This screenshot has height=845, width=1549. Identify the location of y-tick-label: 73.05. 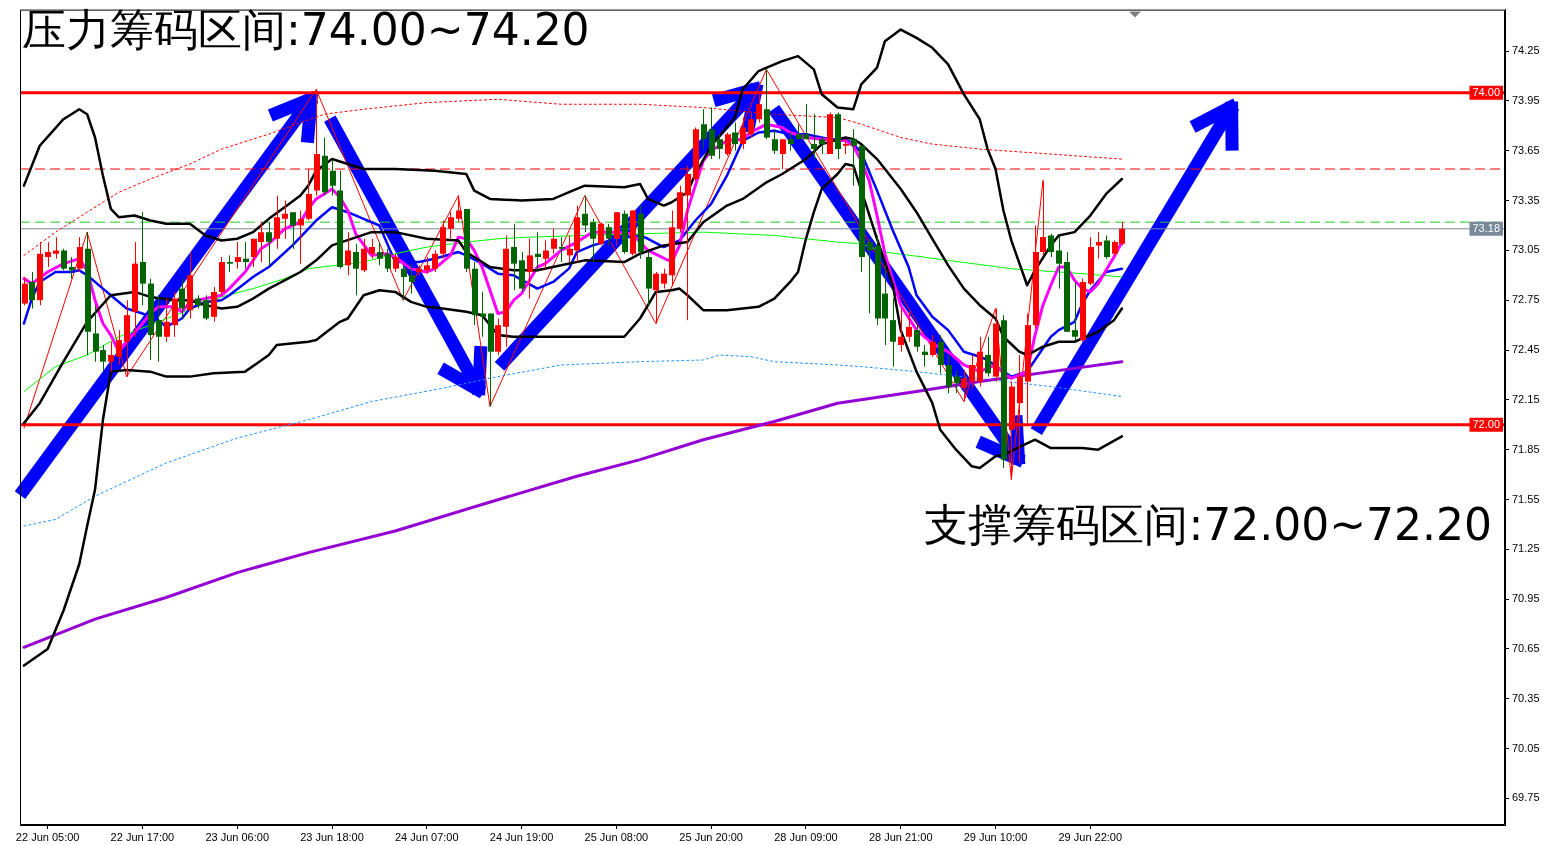
(1526, 249).